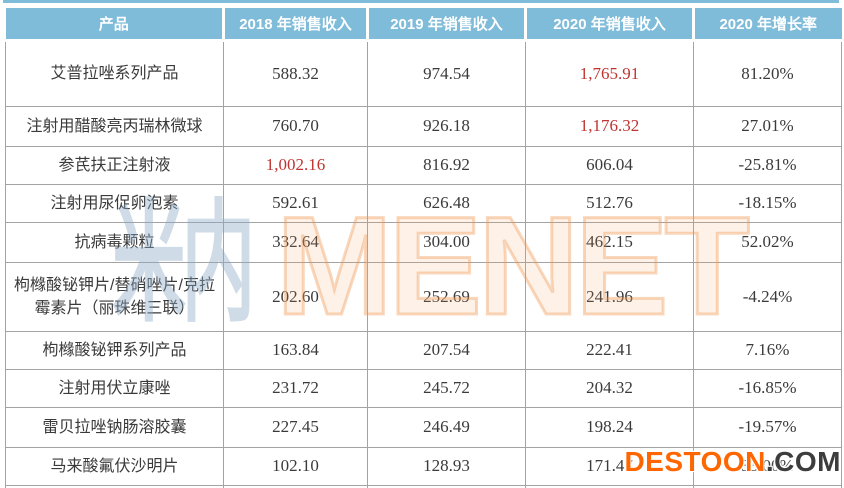 Image resolution: width=844 pixels, height=488 pixels. Describe the element at coordinates (446, 388) in the screenshot. I see `cell-2019: 245.72` at that location.